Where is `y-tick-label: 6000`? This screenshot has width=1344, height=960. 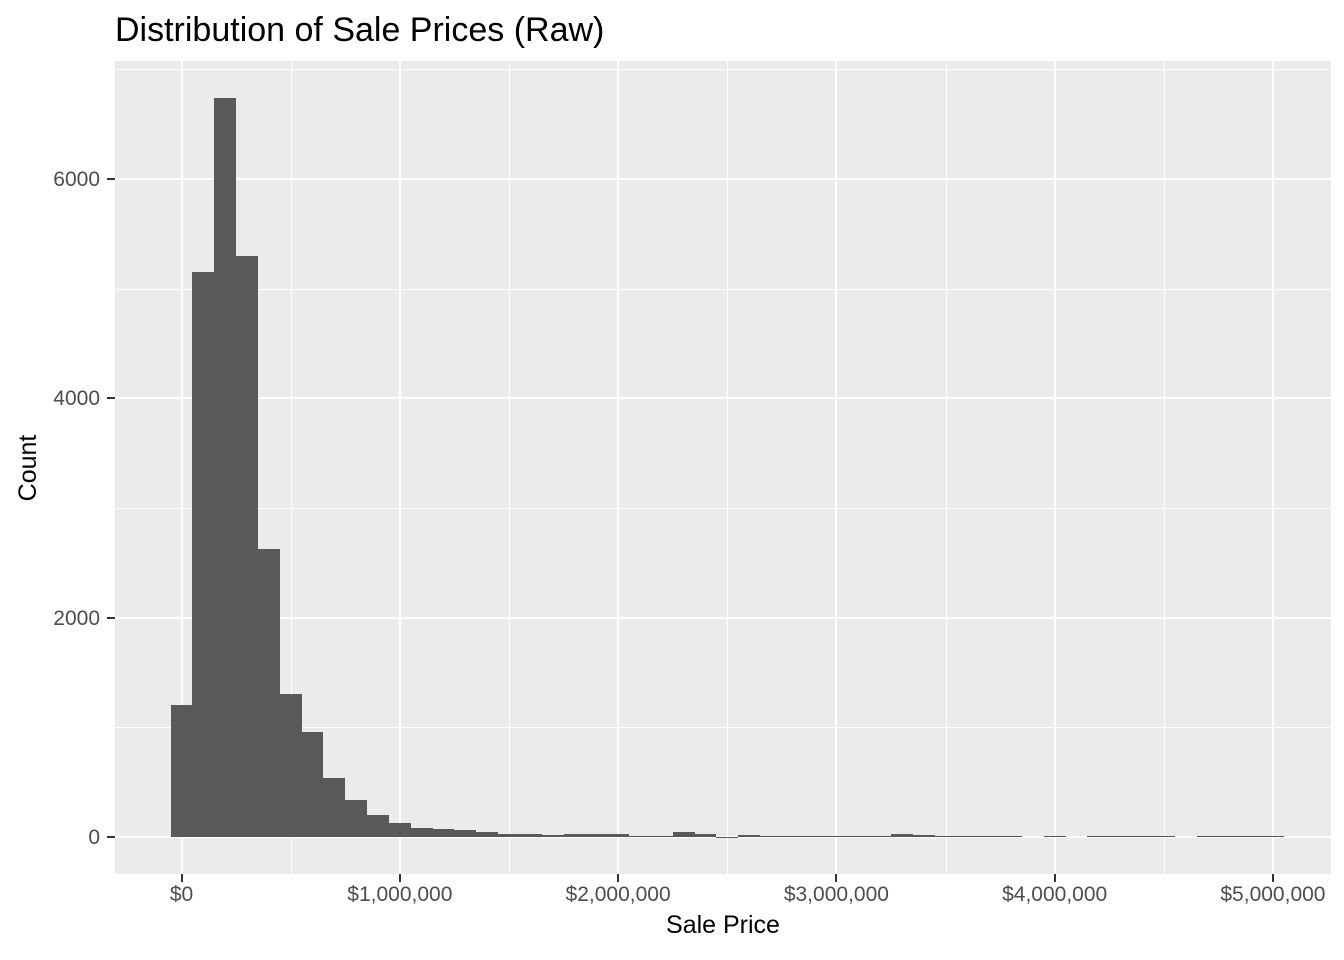
y-tick-label: 6000 is located at coordinates (76, 180).